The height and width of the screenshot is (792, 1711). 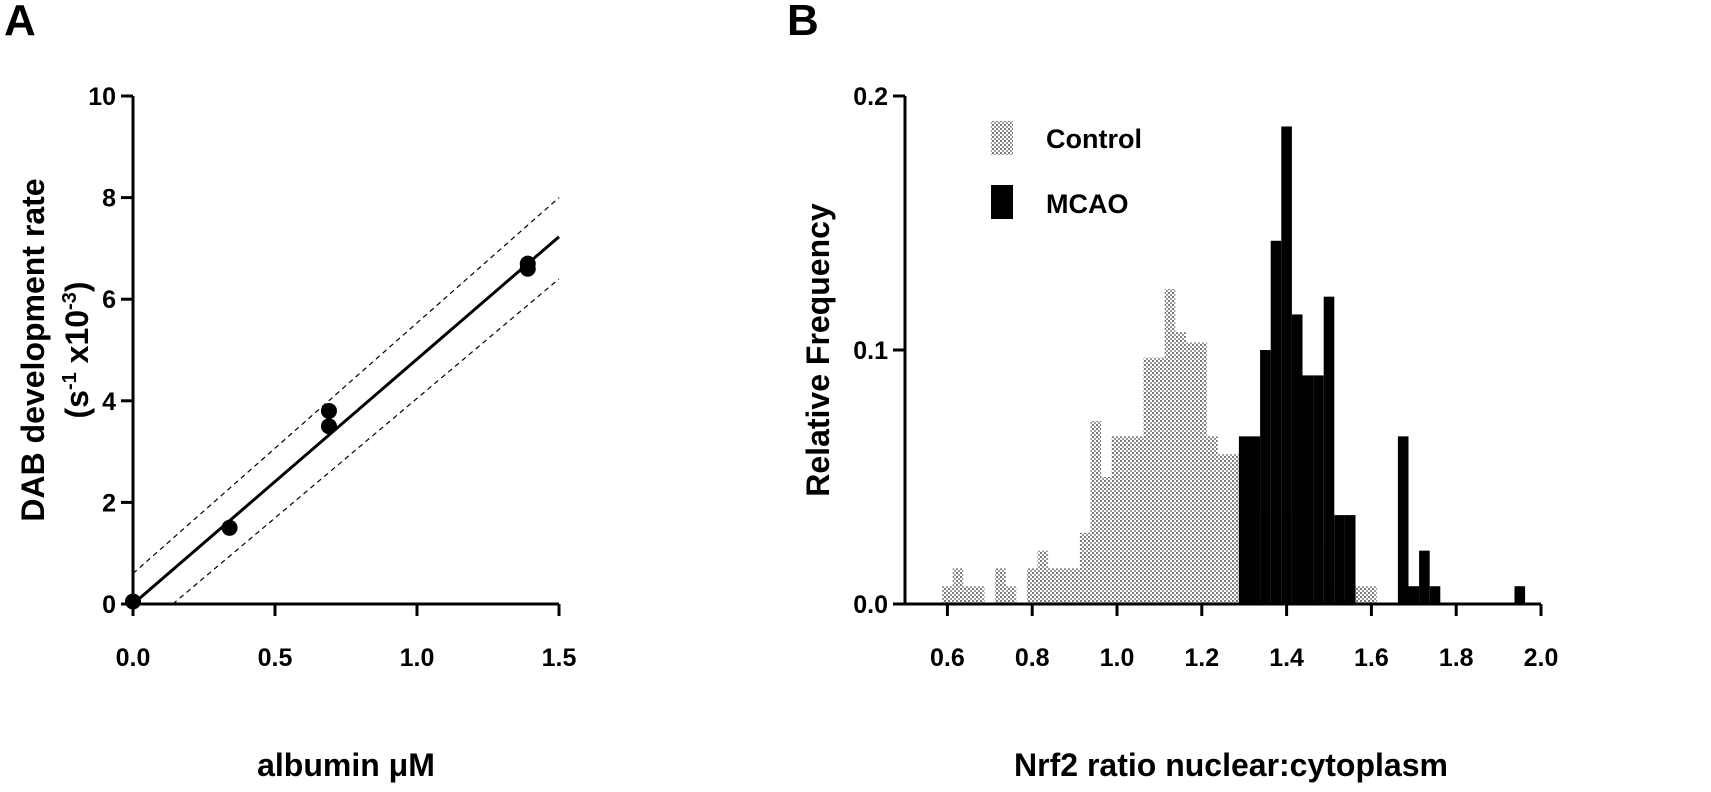 I want to click on y-axis-title-group: Relative Frequency, so click(x=818, y=350).